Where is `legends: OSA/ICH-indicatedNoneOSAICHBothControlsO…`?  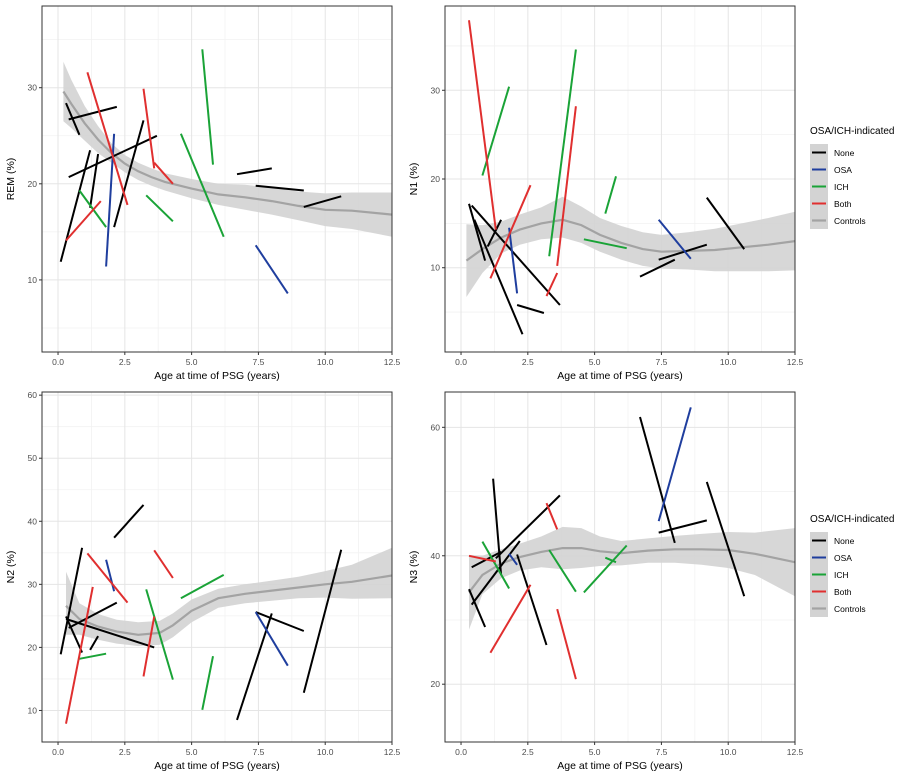 legends: OSA/ICH-indicatedNoneOSAICHBothControlsO… is located at coordinates (852, 371).